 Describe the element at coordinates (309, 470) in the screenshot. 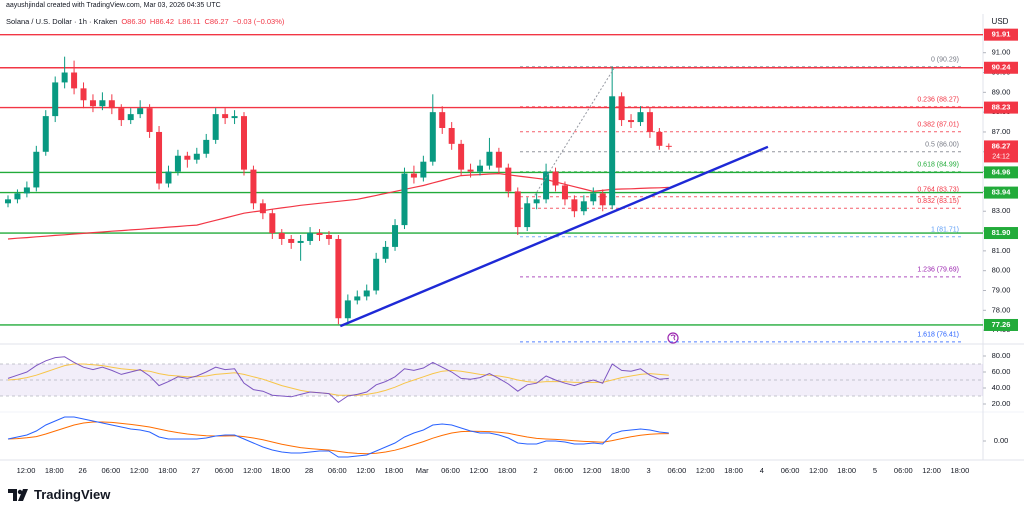

I see `x-tick-label: 28` at that location.